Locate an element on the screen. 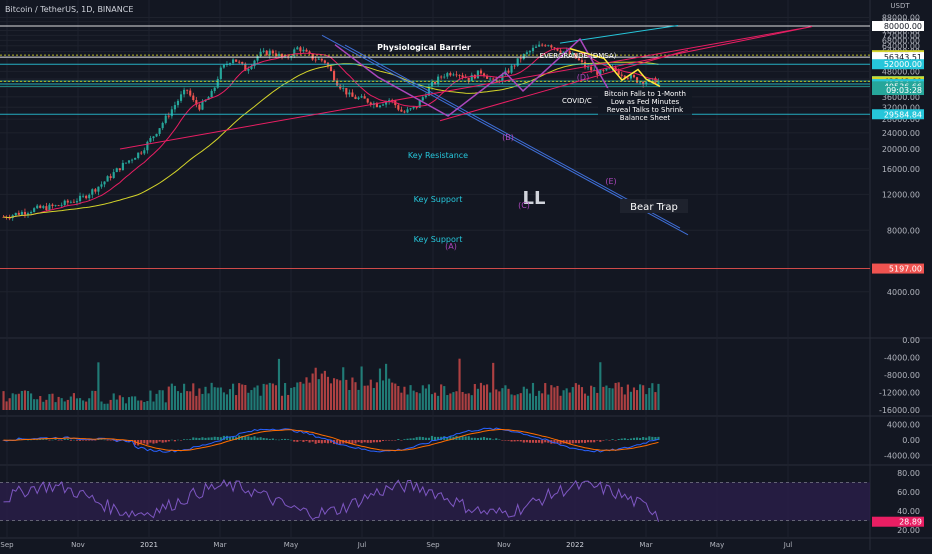  annotation-bear-trap: Bear Trap is located at coordinates (654, 207).